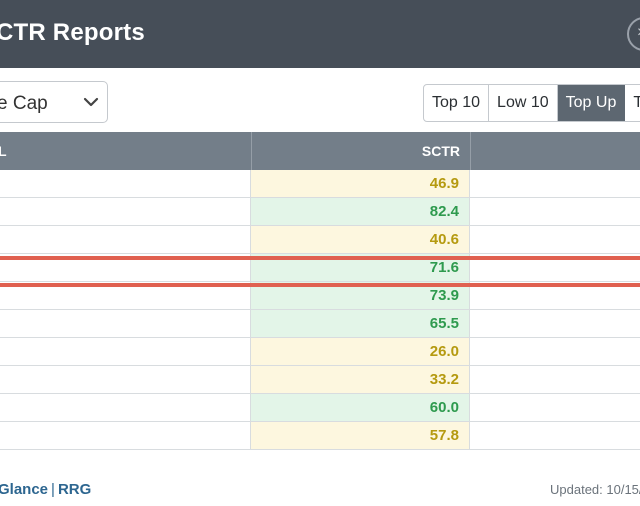 The width and height of the screenshot is (640, 506). Describe the element at coordinates (638, 33) in the screenshot. I see `close-icon: ×` at that location.